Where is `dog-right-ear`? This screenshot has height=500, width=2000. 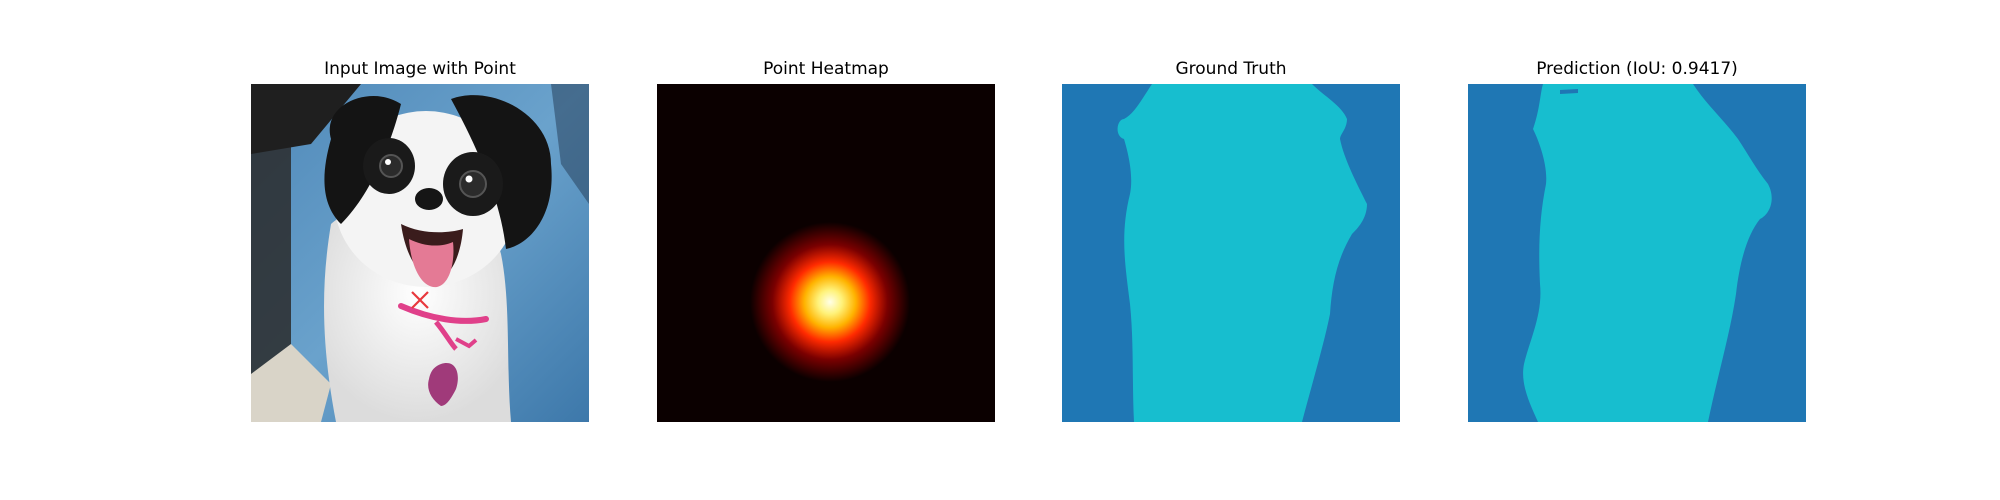
dog-right-ear is located at coordinates (501, 172).